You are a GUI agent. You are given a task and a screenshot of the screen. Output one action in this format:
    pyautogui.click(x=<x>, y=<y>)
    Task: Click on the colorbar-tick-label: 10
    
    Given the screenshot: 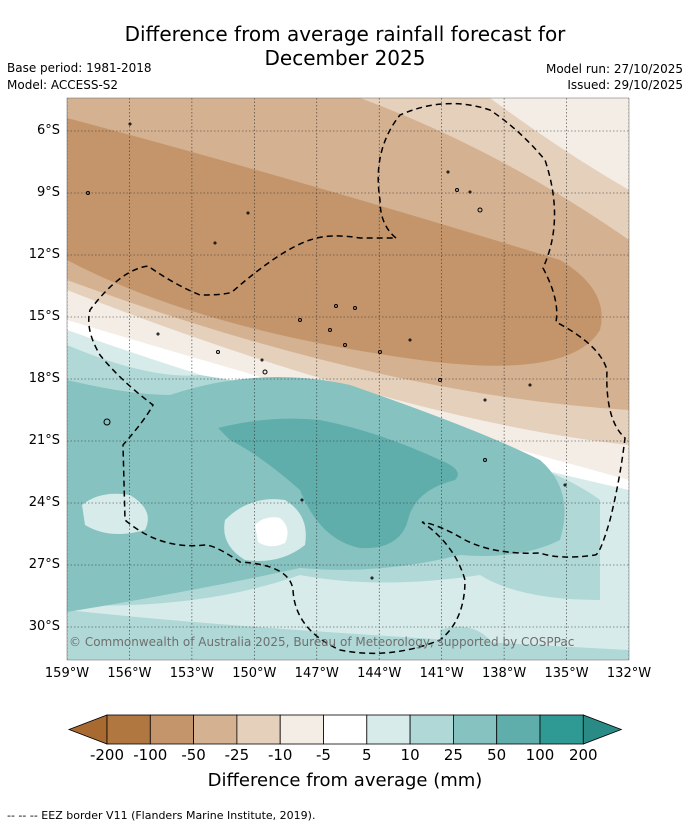 What is the action you would take?
    pyautogui.click(x=410, y=755)
    